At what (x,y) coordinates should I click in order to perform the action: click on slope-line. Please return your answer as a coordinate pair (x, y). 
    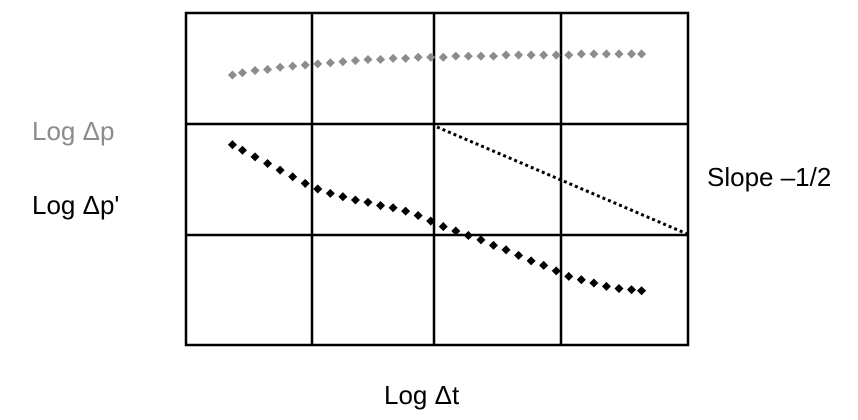
    Looking at the image, I should click on (562, 180).